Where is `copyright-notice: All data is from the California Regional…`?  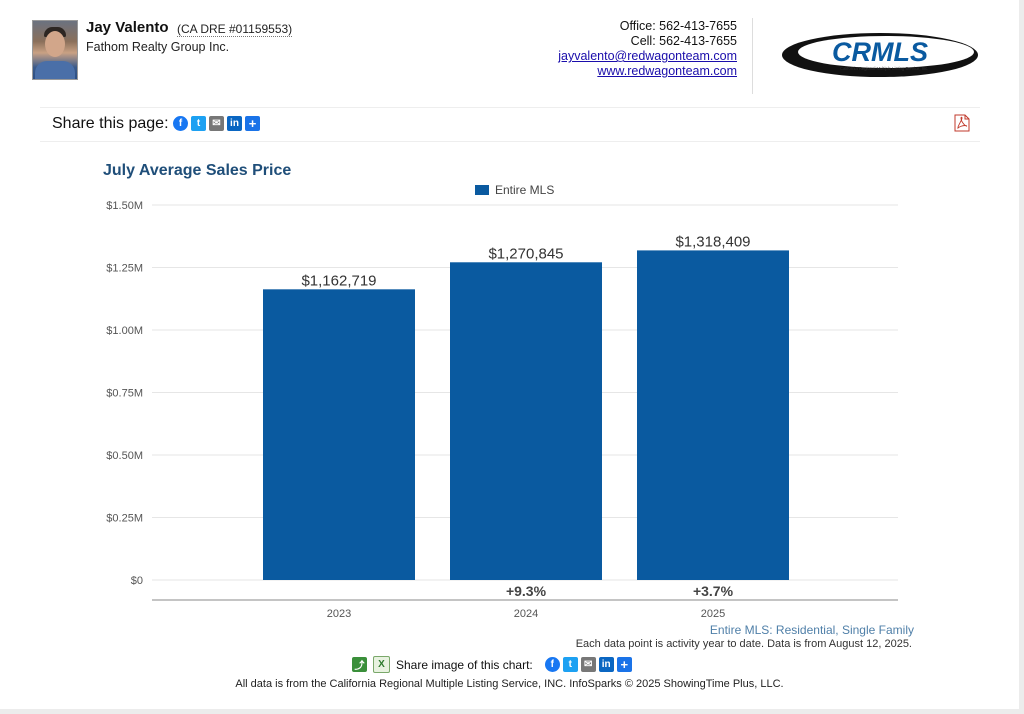 copyright-notice: All data is from the California Regional… is located at coordinates (509, 684).